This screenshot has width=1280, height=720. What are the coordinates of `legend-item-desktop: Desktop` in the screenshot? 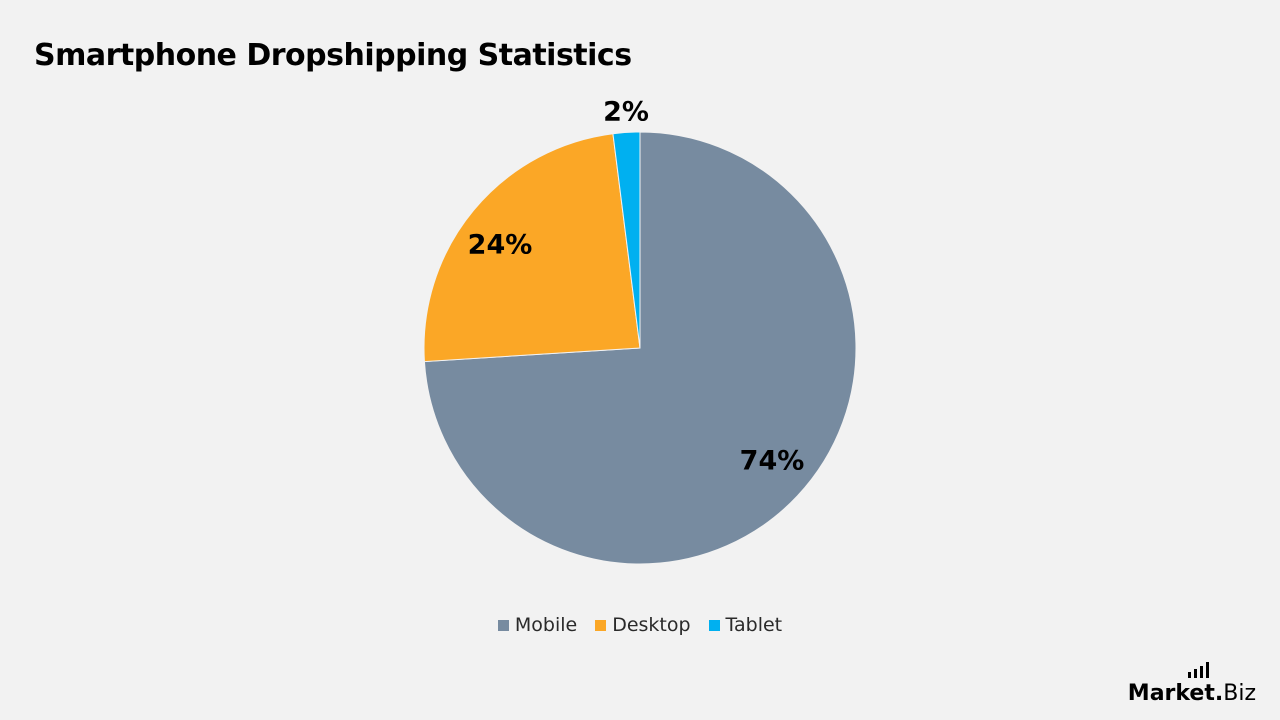 It's located at (643, 625).